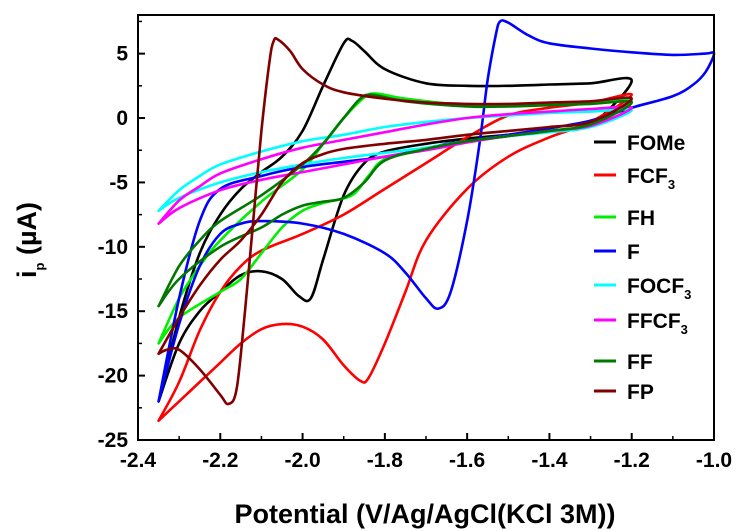 The width and height of the screenshot is (746, 531). I want to click on y-tick-label: -10, so click(113, 247).